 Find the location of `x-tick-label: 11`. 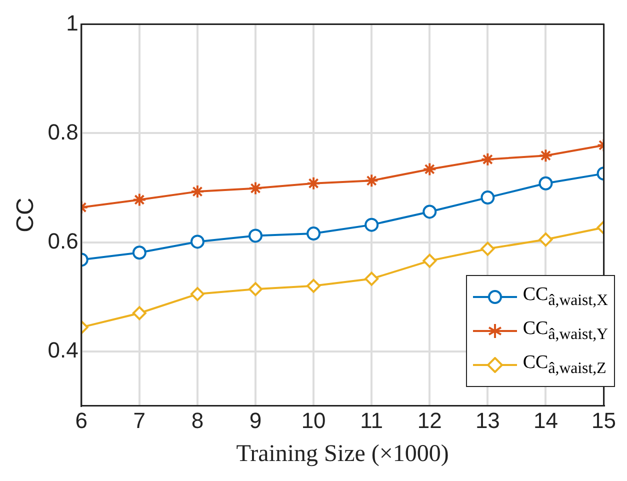

x-tick-label: 11 is located at coordinates (372, 421).